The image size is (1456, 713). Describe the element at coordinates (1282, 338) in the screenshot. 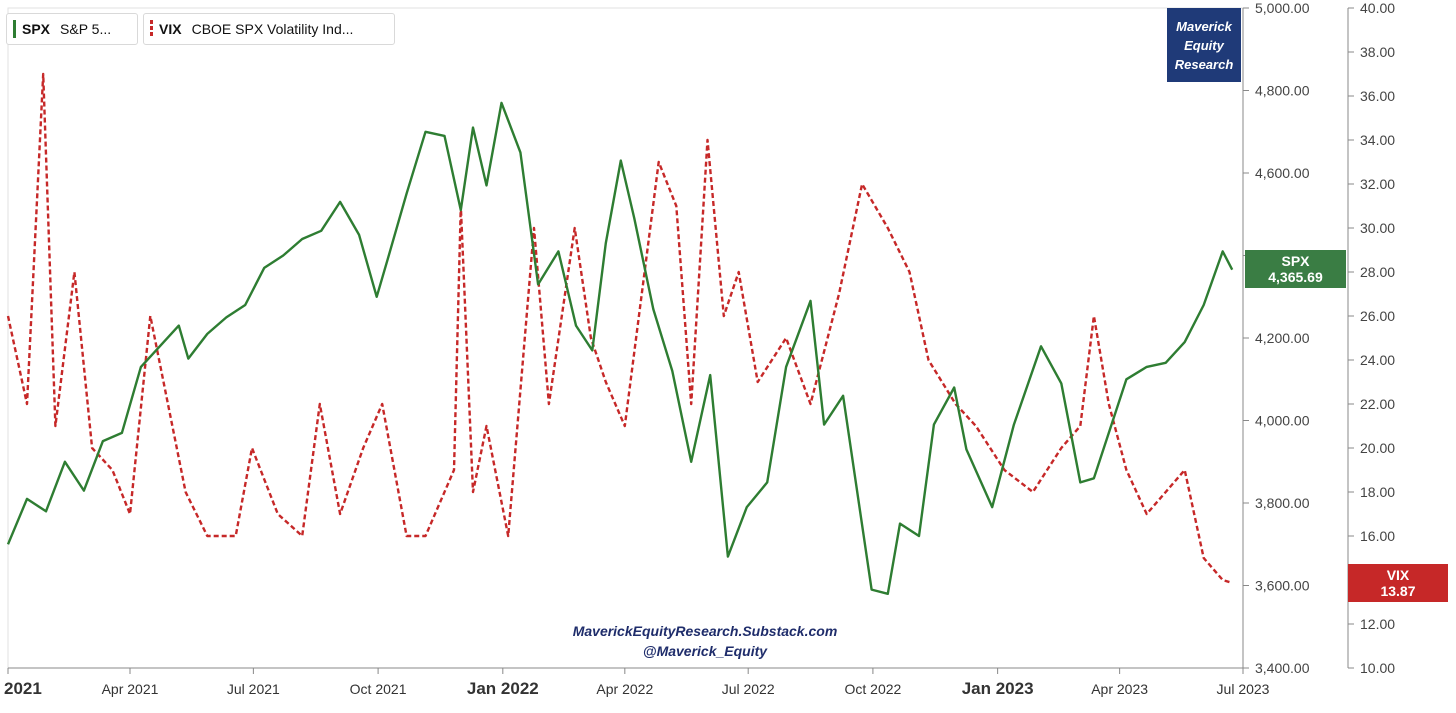

I see `y-left-tick-label: 4,200.00` at that location.